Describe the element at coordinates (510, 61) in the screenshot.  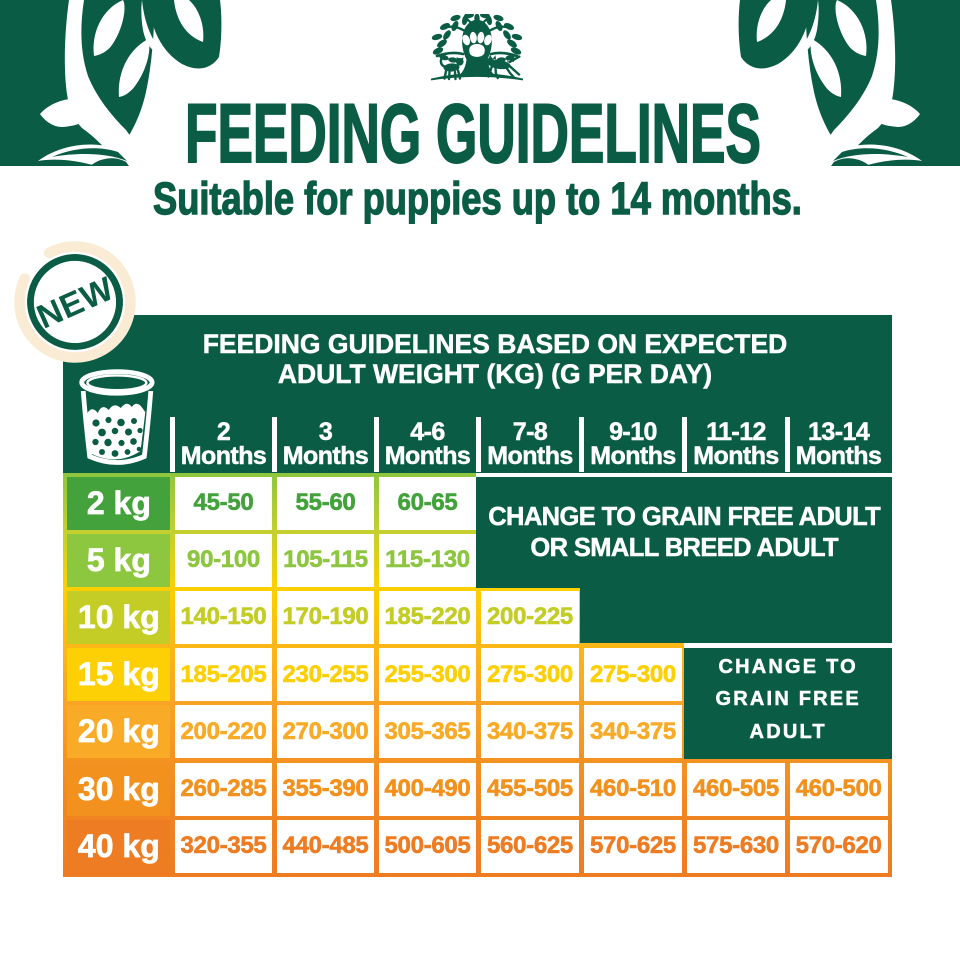
I see `svg-text: TM` at that location.